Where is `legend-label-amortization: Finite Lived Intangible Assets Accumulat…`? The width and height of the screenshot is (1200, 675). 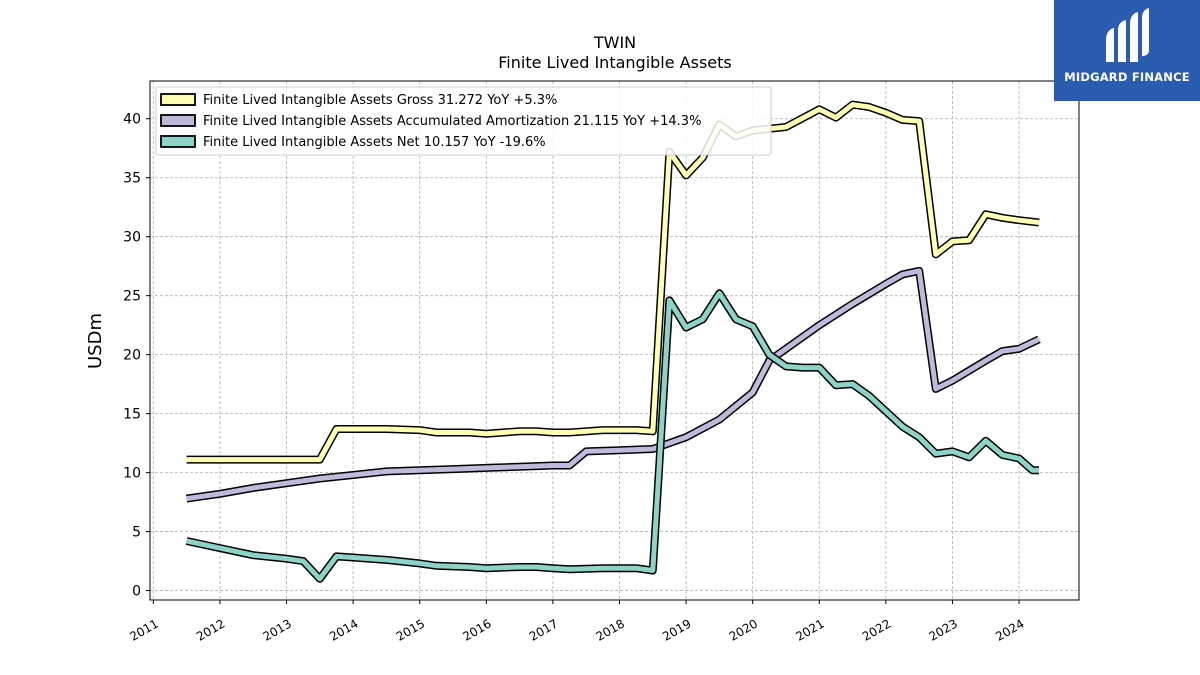
legend-label-amortization: Finite Lived Intangible Assets Accumulat… is located at coordinates (452, 121).